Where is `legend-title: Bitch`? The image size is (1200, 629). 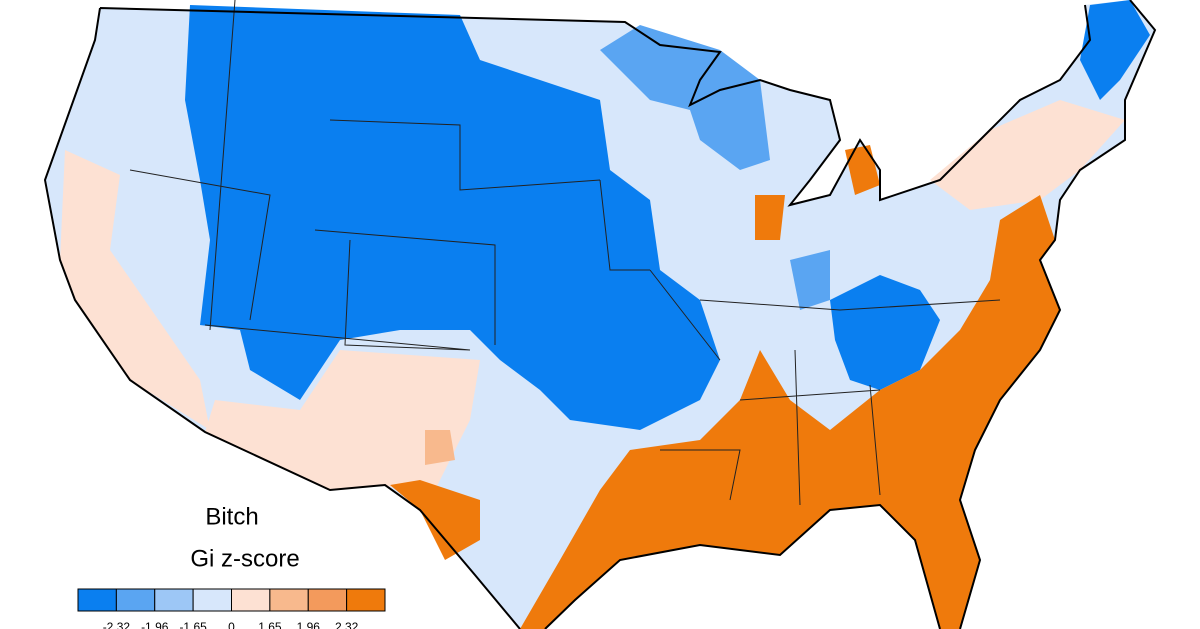 legend-title: Bitch is located at coordinates (231, 516).